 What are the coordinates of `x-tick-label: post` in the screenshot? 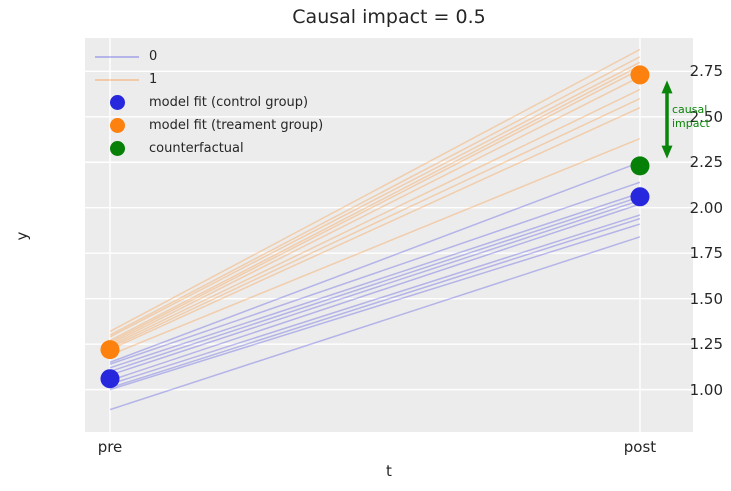 It's located at (640, 447).